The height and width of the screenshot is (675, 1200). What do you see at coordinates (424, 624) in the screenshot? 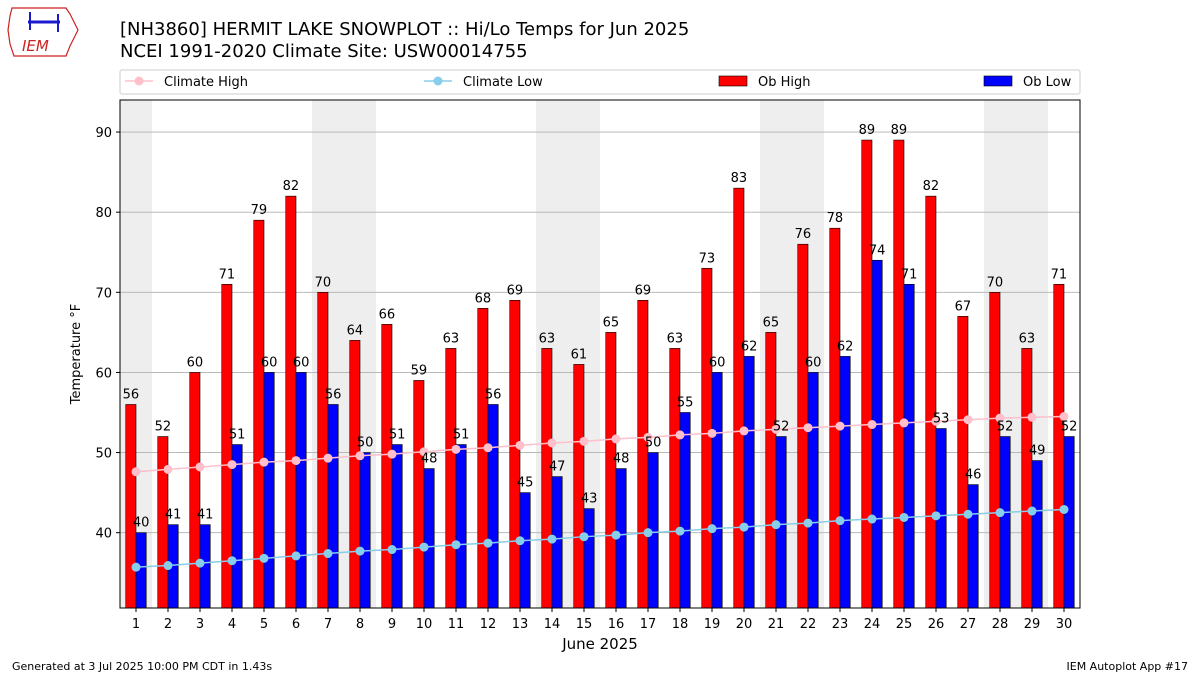
I see `x-tick-label-10: 10` at bounding box center [424, 624].